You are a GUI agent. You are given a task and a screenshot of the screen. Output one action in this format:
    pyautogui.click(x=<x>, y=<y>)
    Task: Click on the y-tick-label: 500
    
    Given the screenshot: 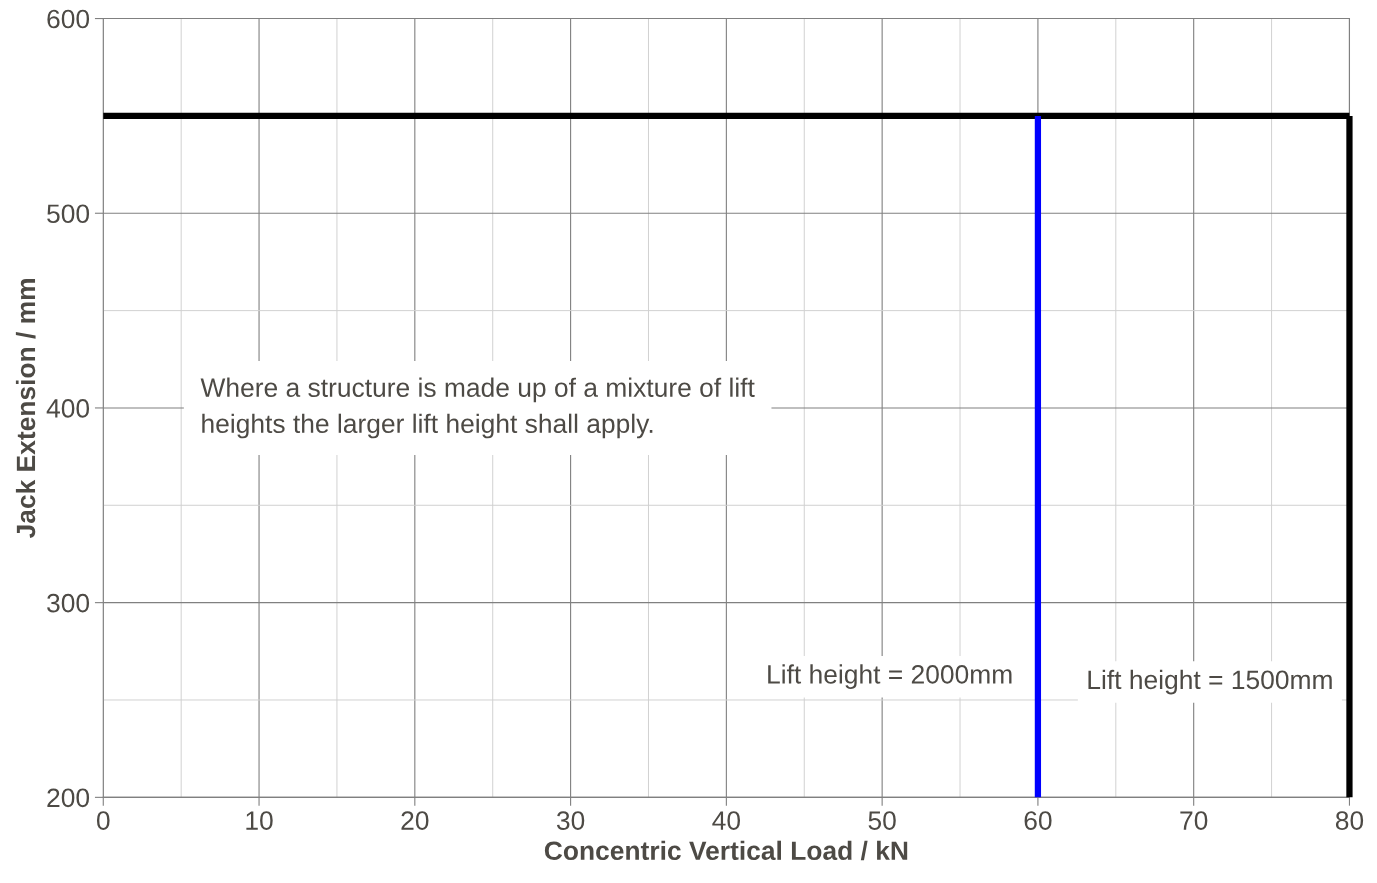 What is the action you would take?
    pyautogui.click(x=68, y=214)
    